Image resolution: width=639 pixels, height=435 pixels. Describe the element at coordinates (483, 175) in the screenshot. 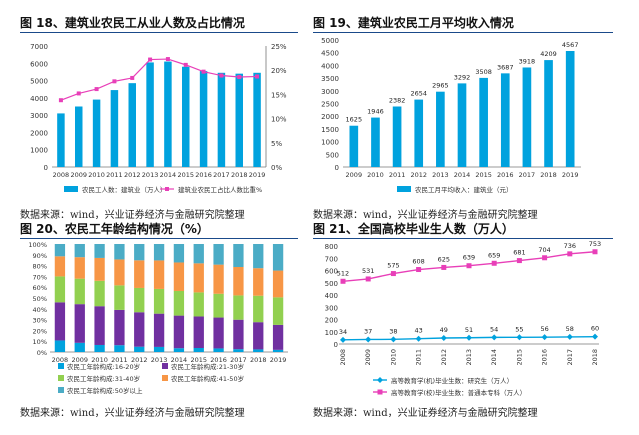

I see `x-tick-label: 2015` at that location.